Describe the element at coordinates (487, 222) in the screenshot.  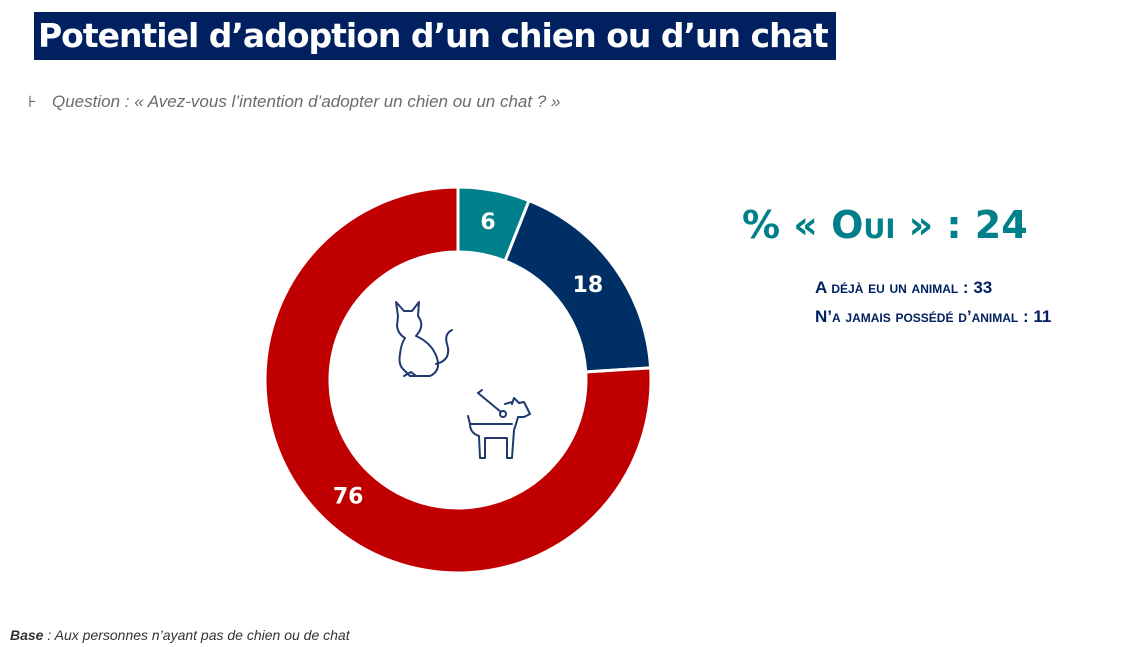
I see `donut-segment-label: 6` at that location.